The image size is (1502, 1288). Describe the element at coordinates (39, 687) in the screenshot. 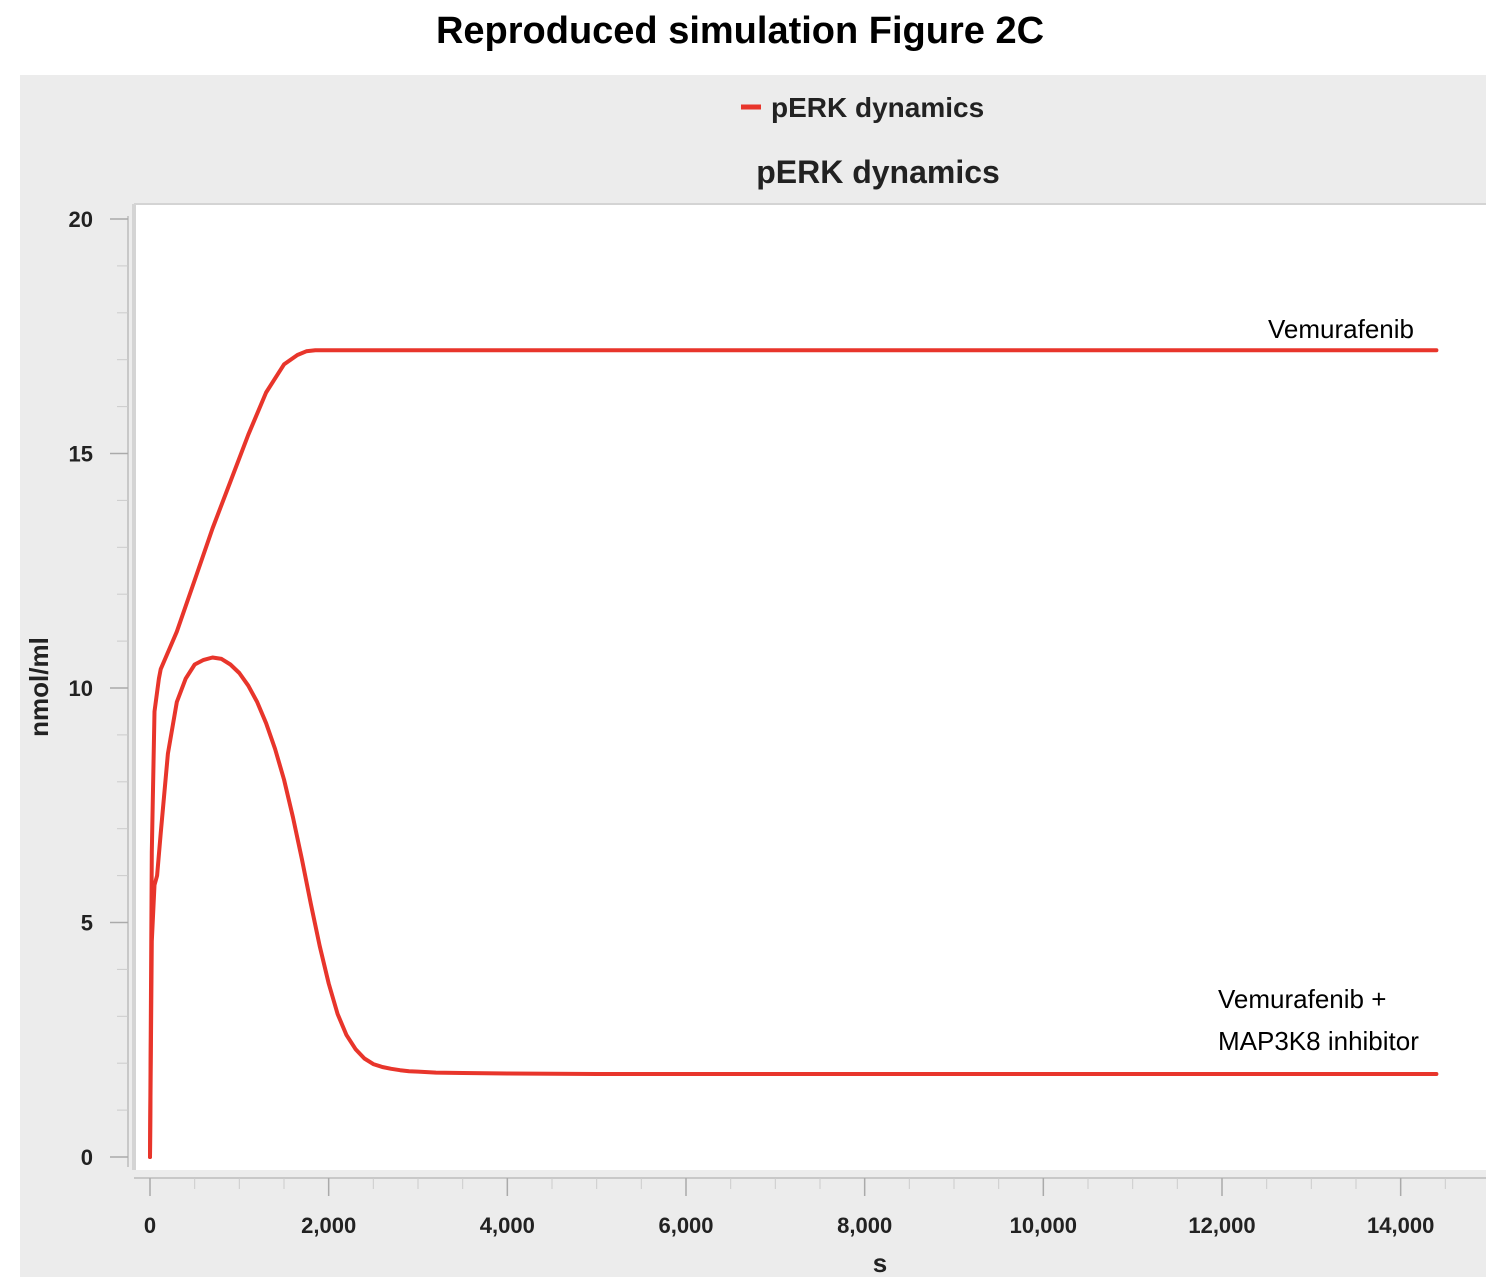

I see `y-axis-title: nmol/ml` at that location.